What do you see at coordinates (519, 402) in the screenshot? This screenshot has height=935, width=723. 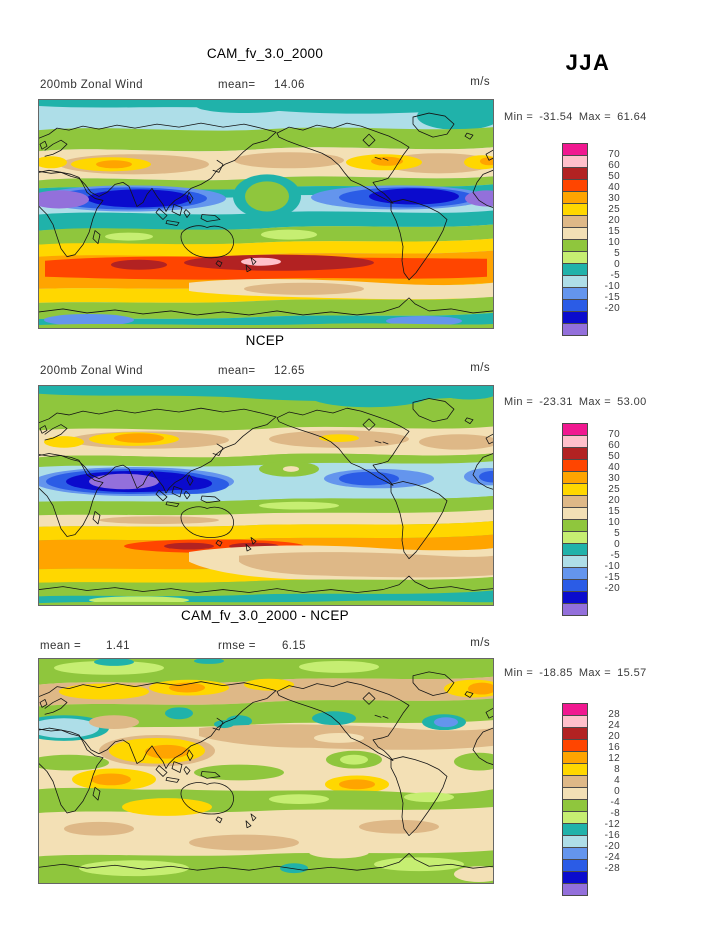 I see `panel2-min-label: Min =` at bounding box center [519, 402].